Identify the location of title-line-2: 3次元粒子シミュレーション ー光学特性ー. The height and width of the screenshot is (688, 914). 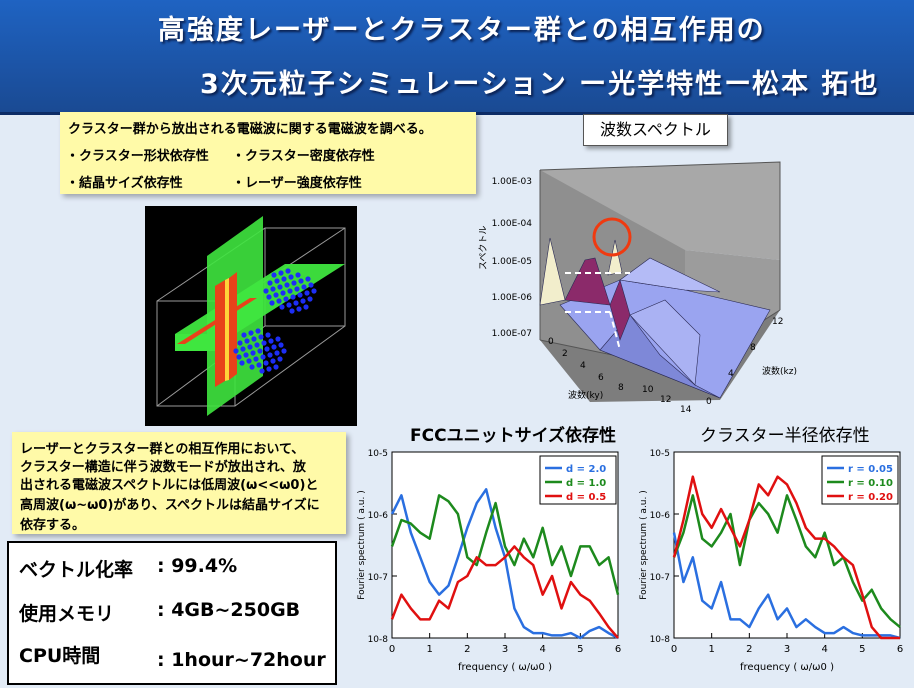
(477, 84).